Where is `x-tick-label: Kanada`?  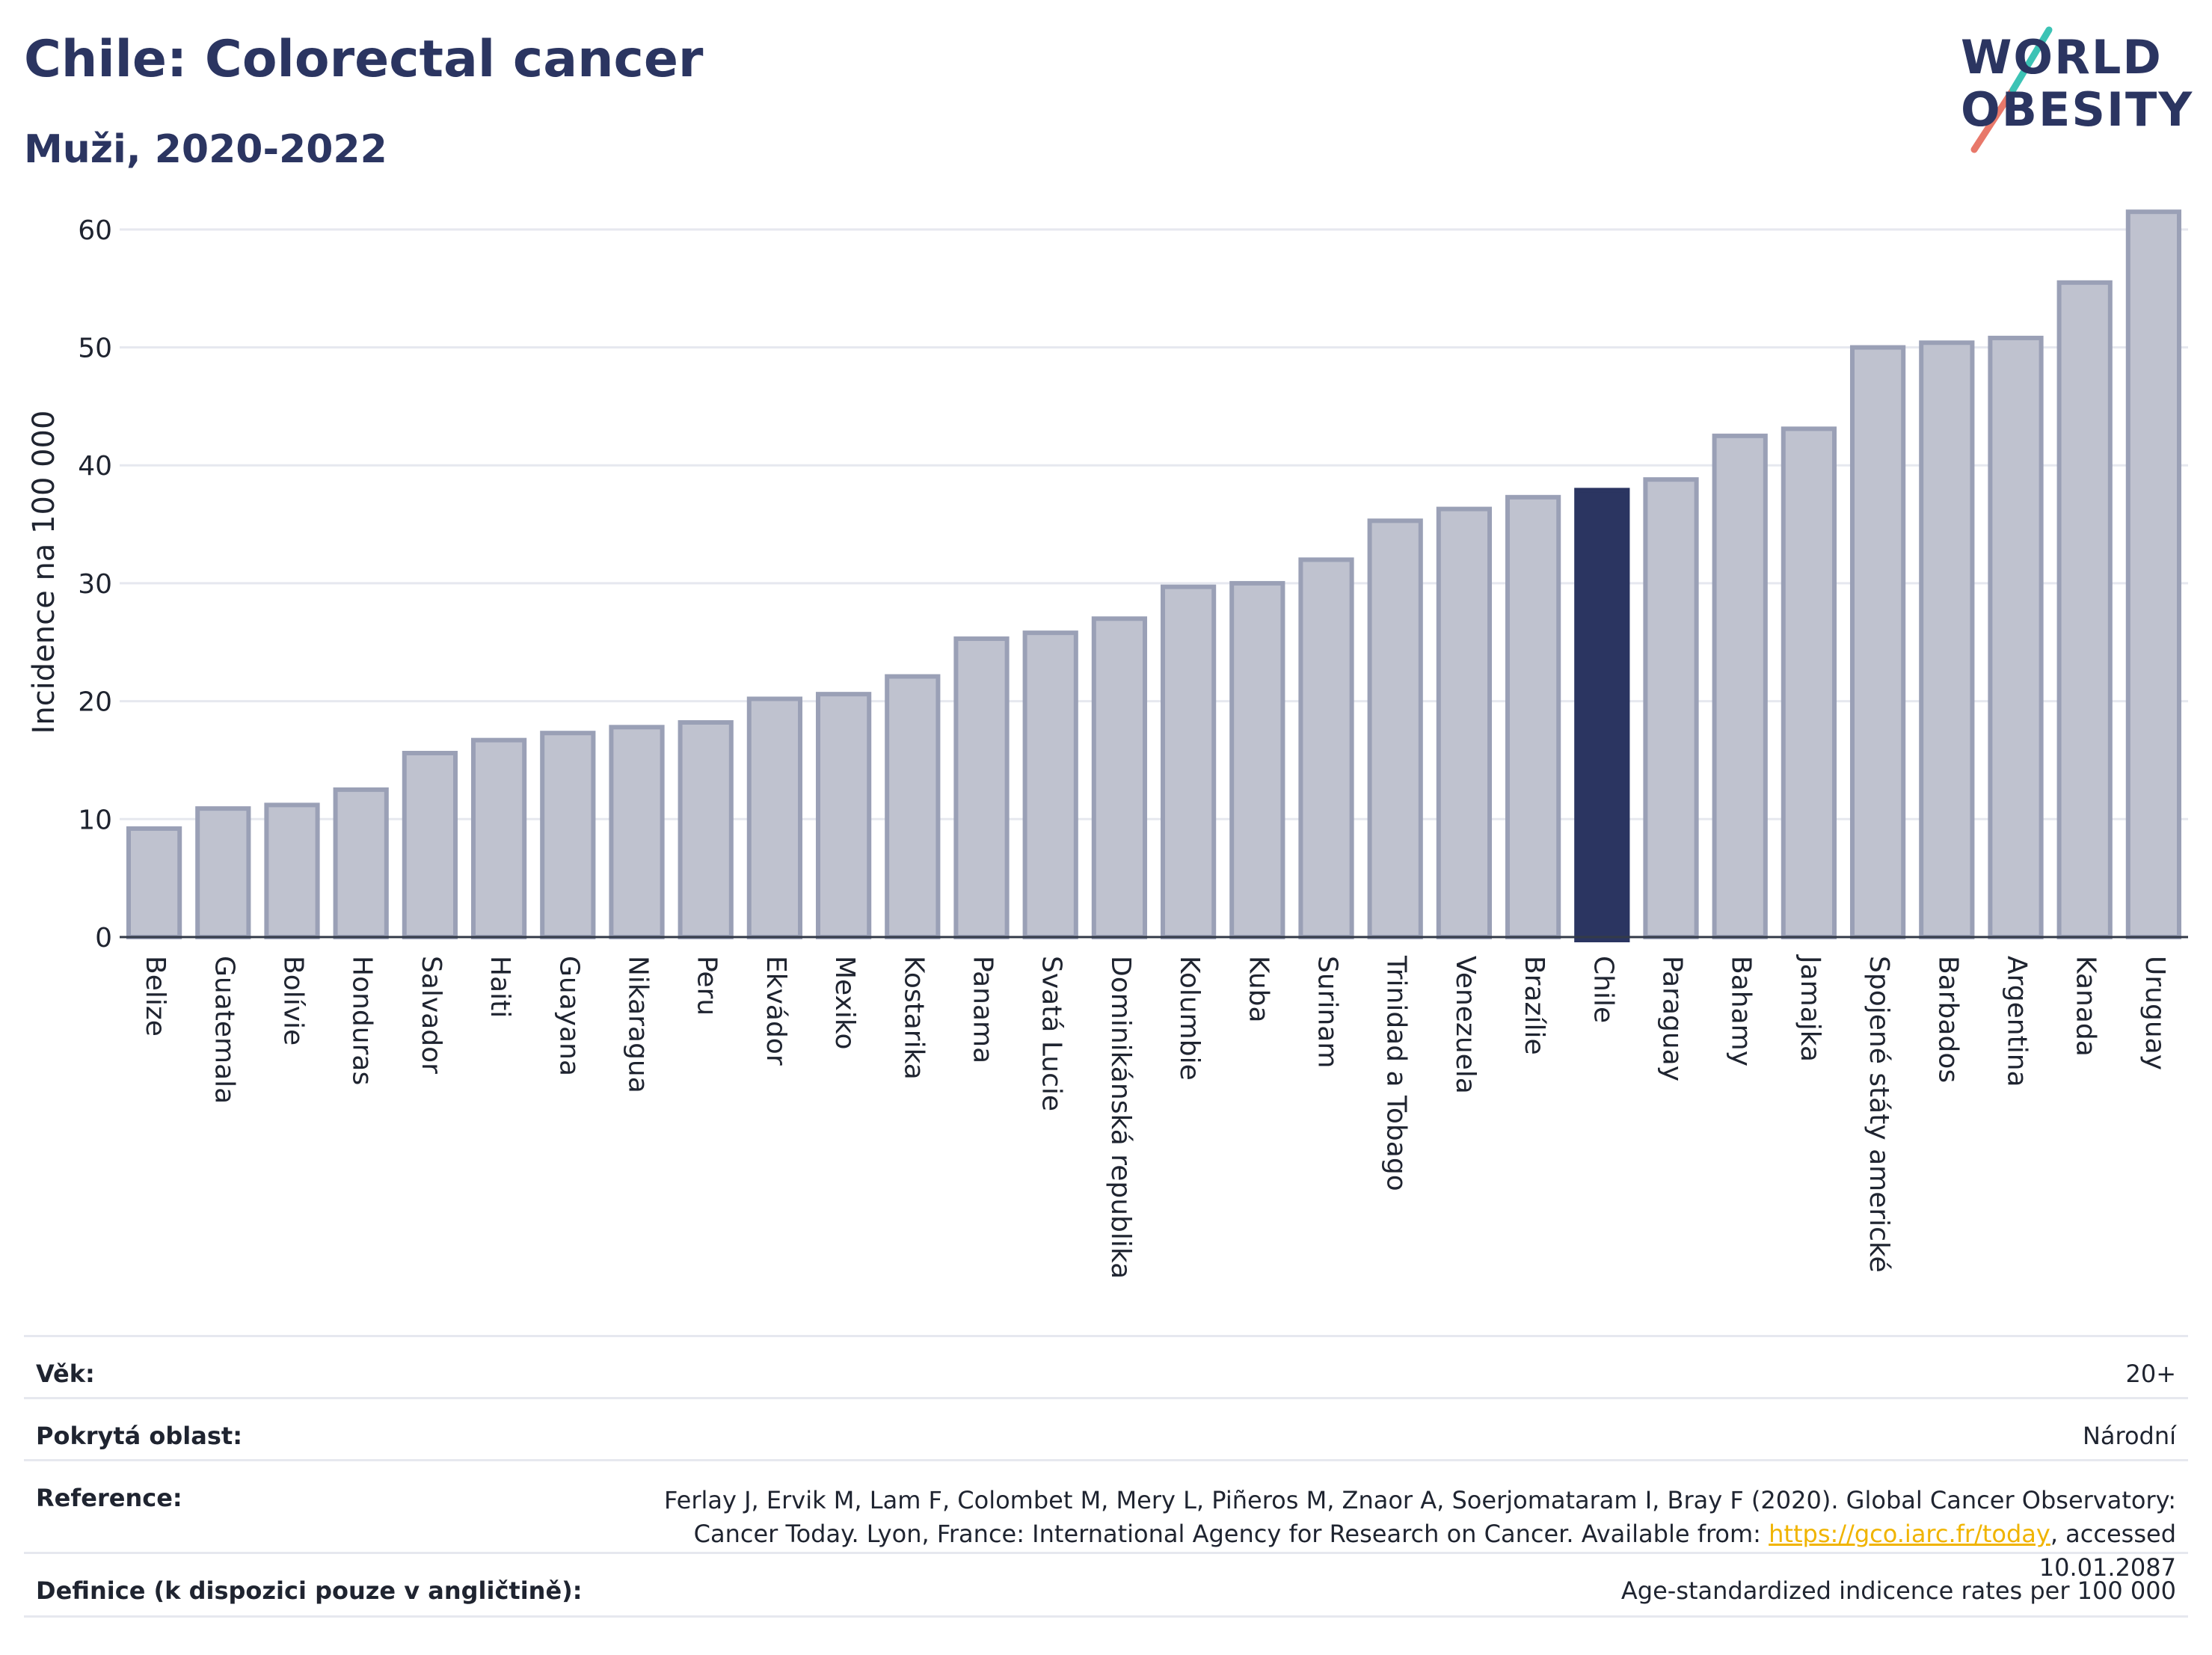 x-tick-label: Kanada is located at coordinates (2086, 1006).